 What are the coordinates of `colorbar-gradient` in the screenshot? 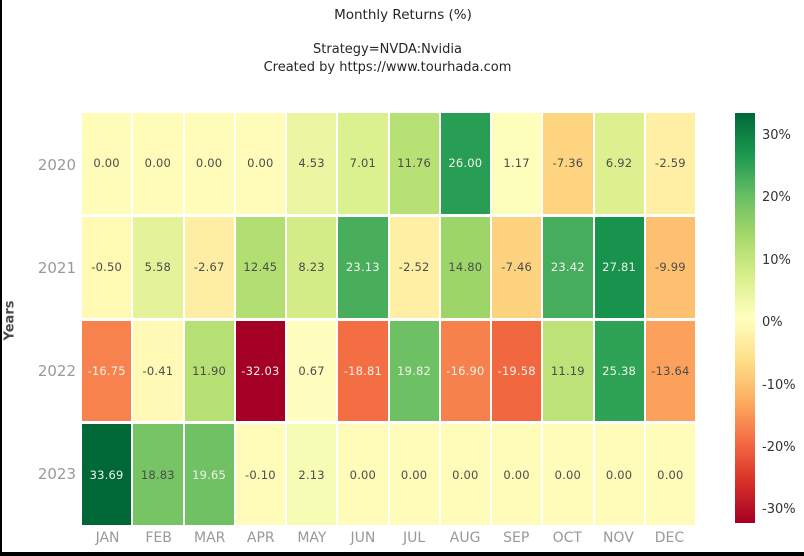 It's located at (745, 318).